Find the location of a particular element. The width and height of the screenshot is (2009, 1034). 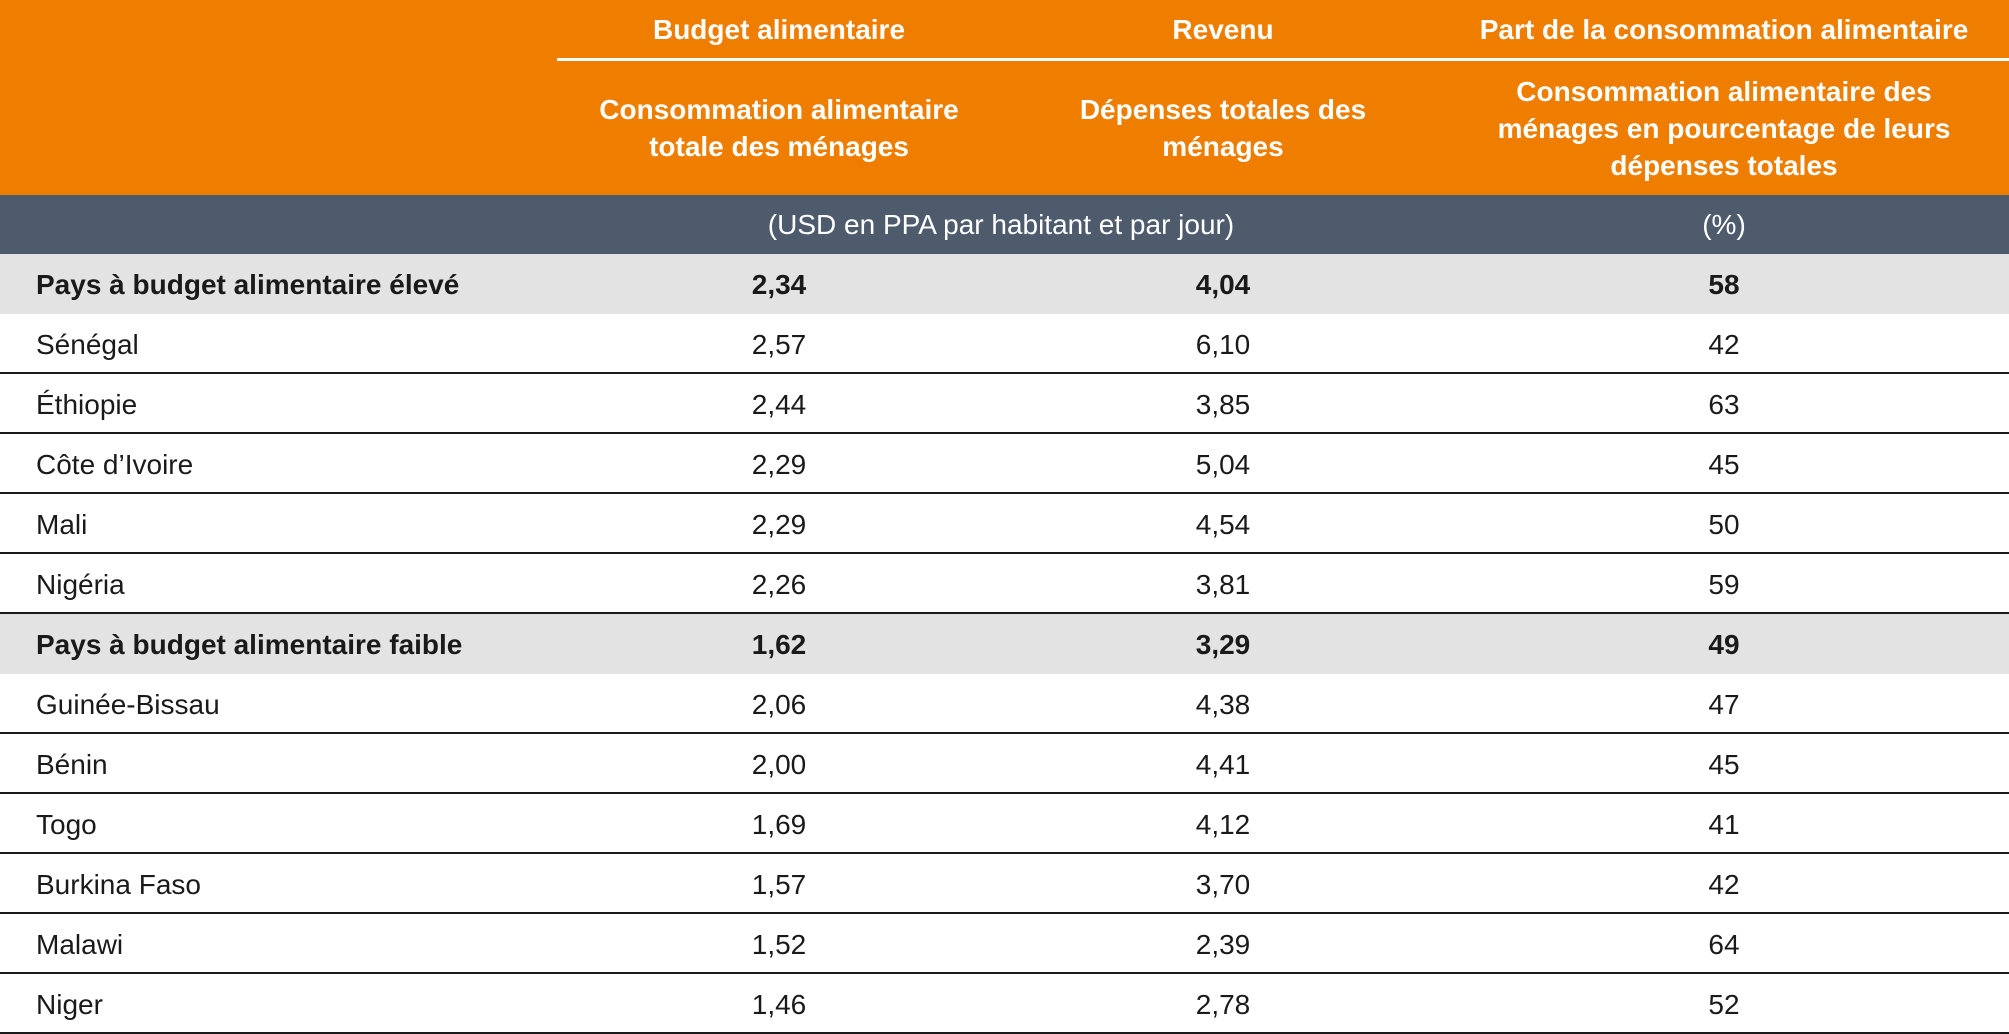

cell: 4,04 is located at coordinates (1223, 284).